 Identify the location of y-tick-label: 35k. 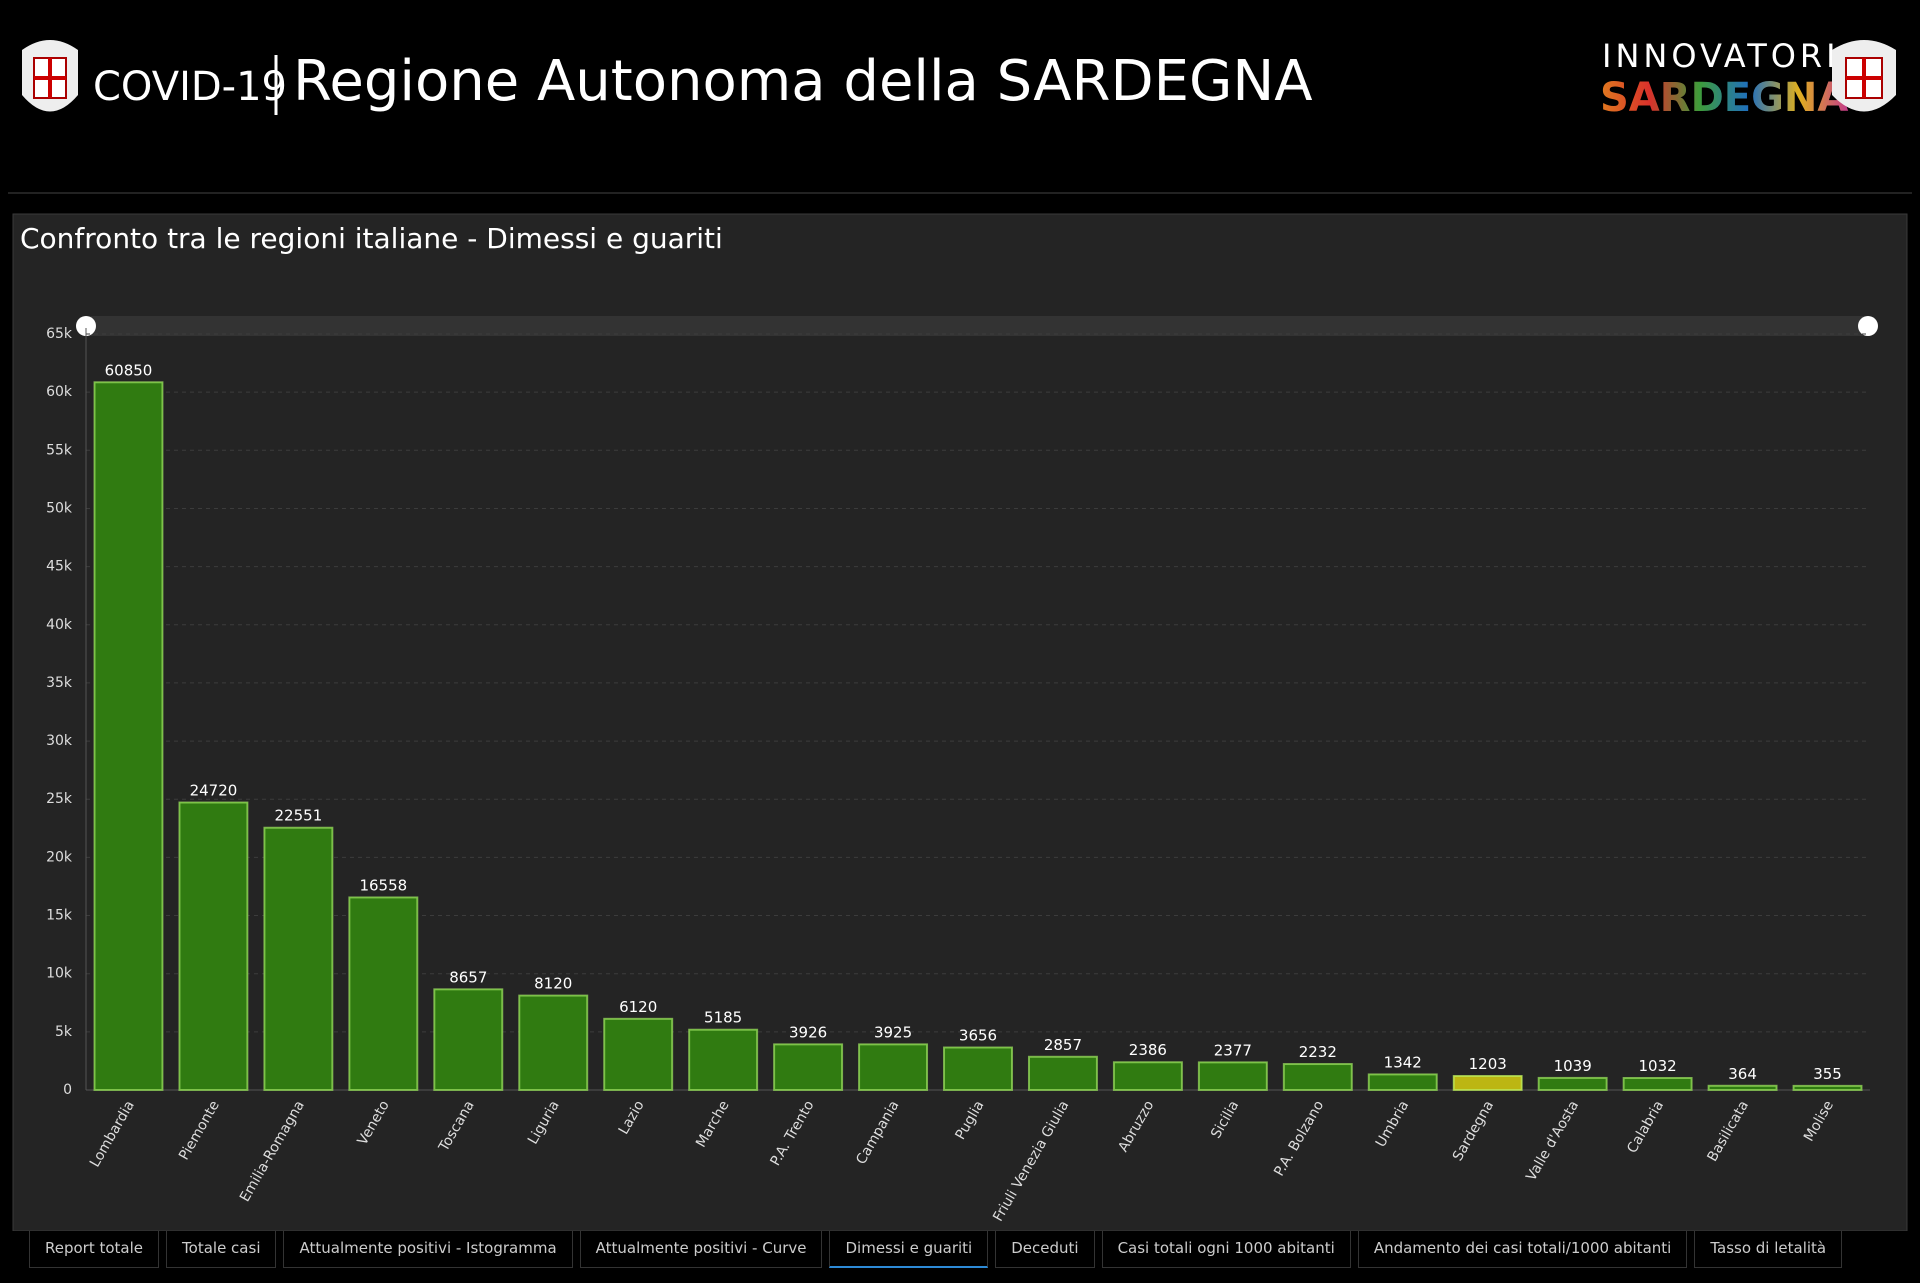
(59, 683).